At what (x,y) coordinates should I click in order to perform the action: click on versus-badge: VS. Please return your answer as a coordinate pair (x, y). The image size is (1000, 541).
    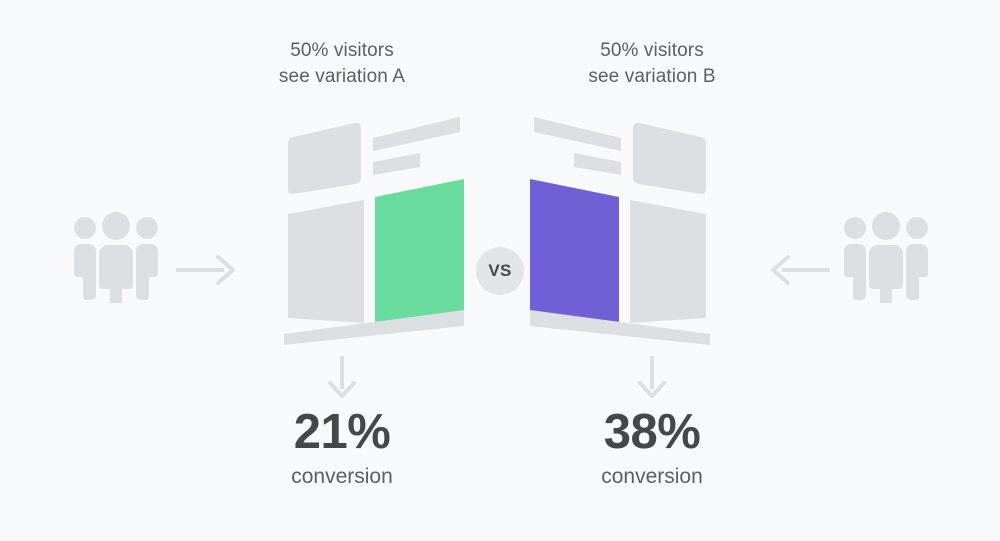
    Looking at the image, I should click on (500, 271).